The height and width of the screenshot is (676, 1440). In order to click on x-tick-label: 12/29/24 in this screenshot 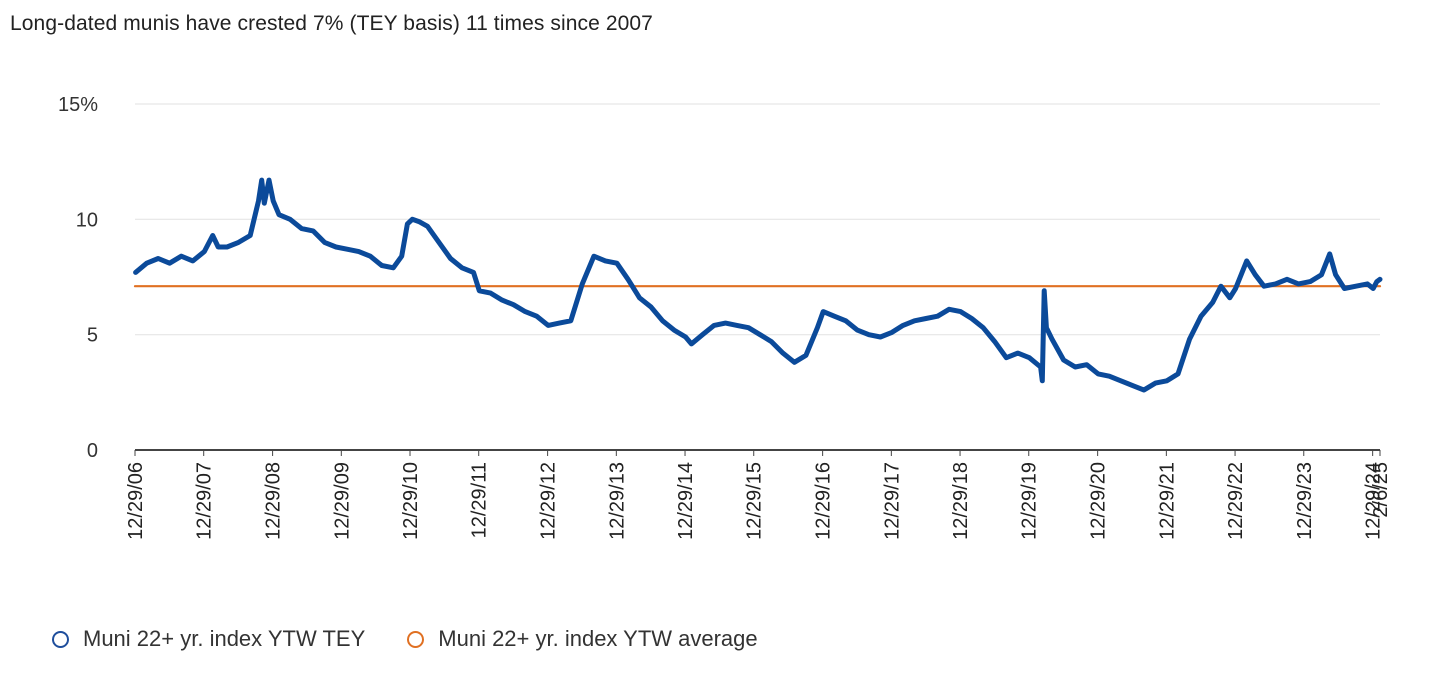, I will do `click(1374, 501)`.